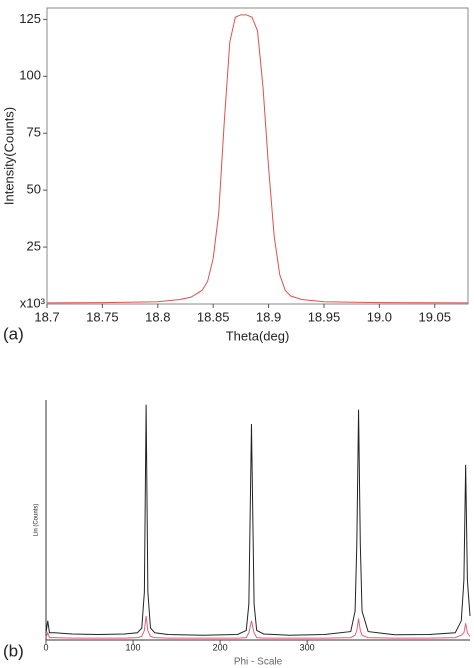  I want to click on x-tick-label: 18.9, so click(268, 316).